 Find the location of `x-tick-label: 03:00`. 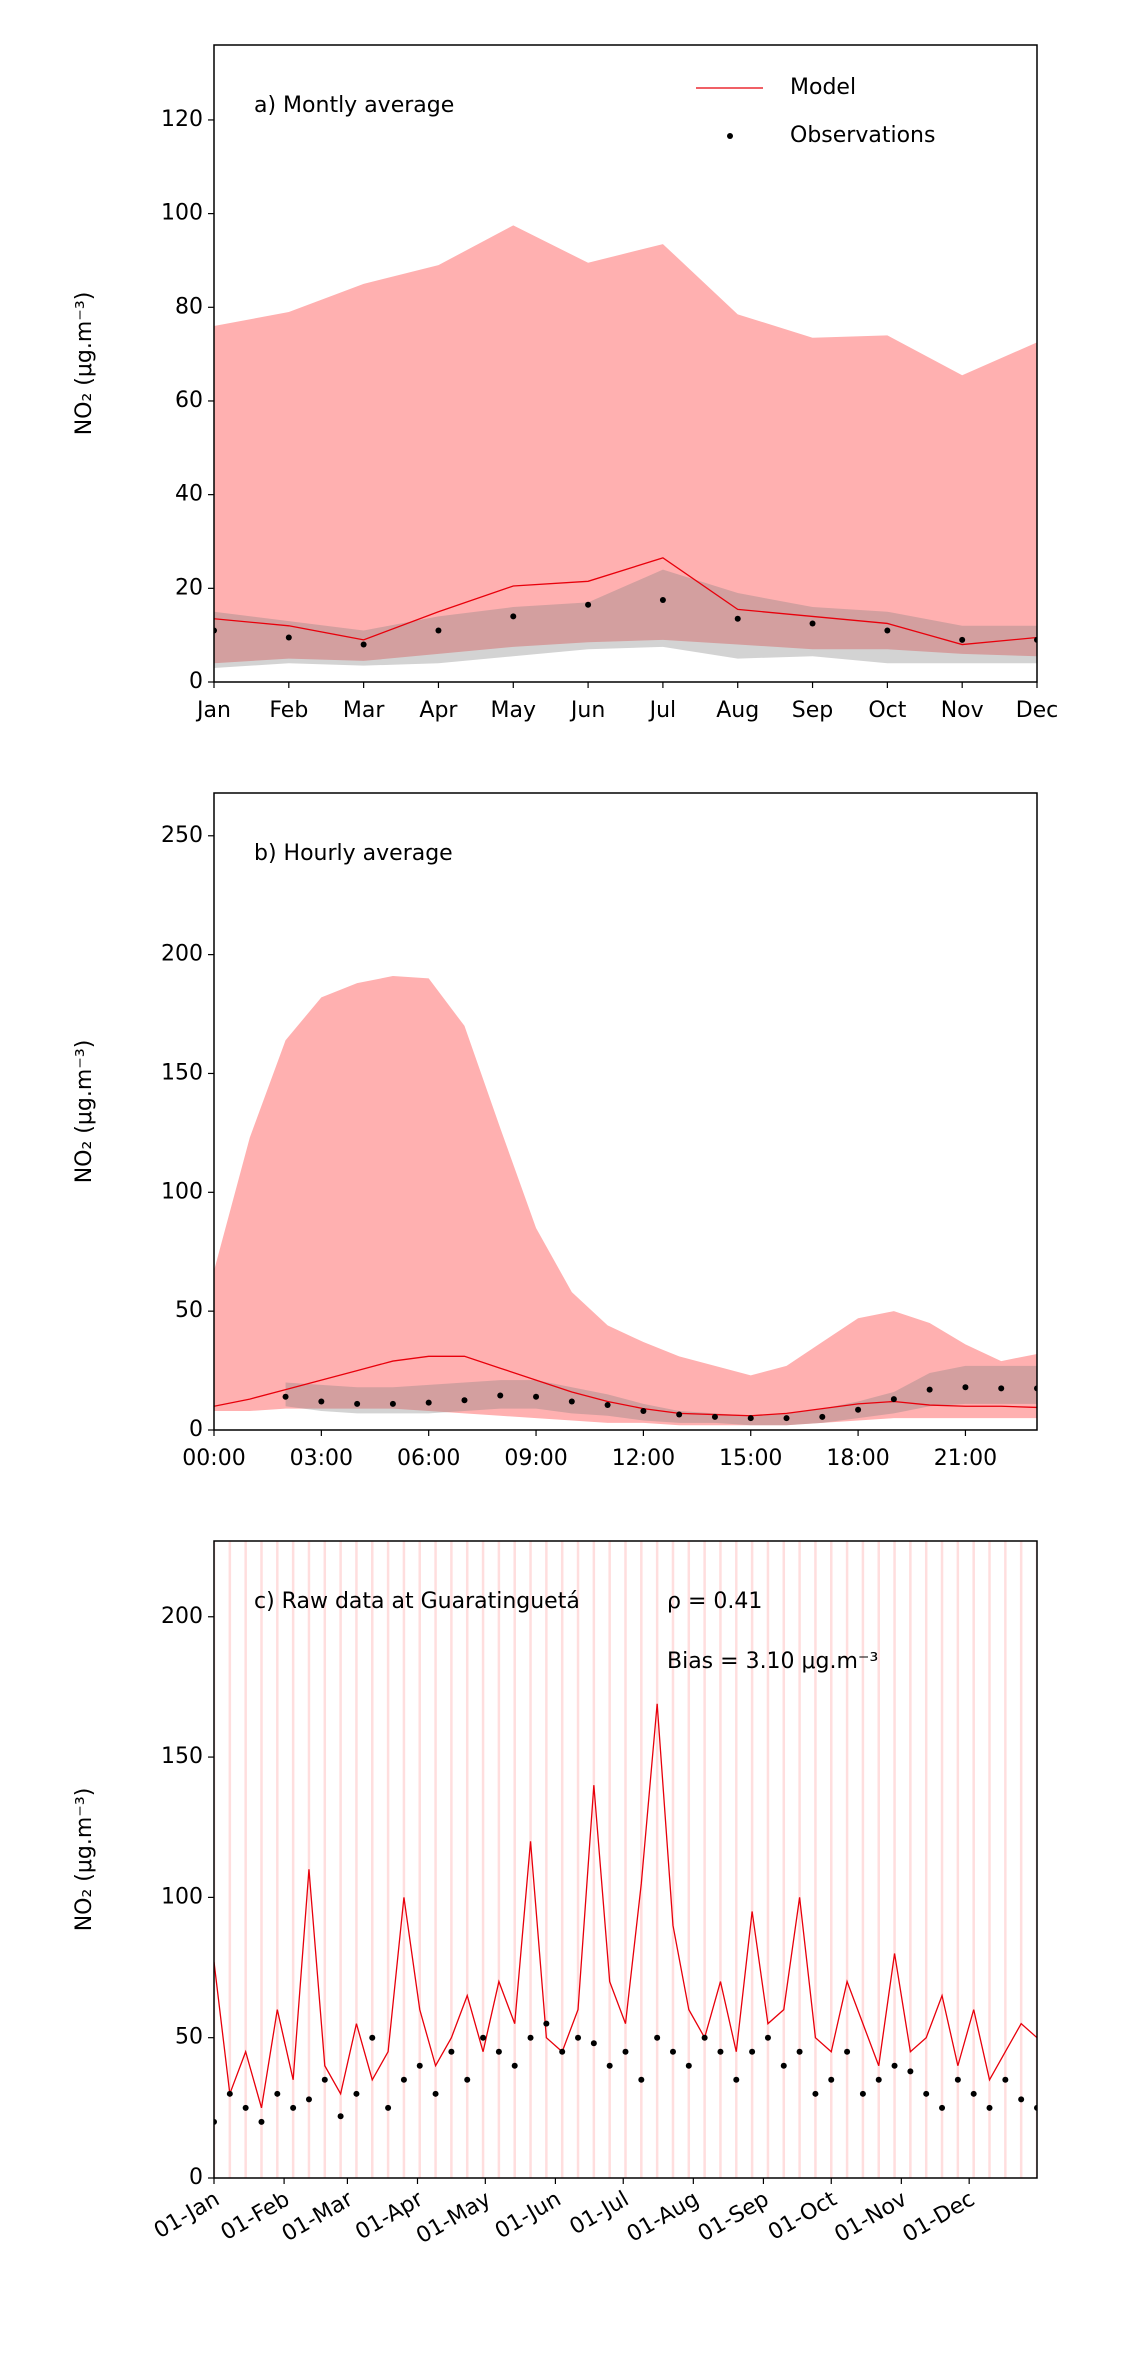

x-tick-label: 03:00 is located at coordinates (321, 1458).